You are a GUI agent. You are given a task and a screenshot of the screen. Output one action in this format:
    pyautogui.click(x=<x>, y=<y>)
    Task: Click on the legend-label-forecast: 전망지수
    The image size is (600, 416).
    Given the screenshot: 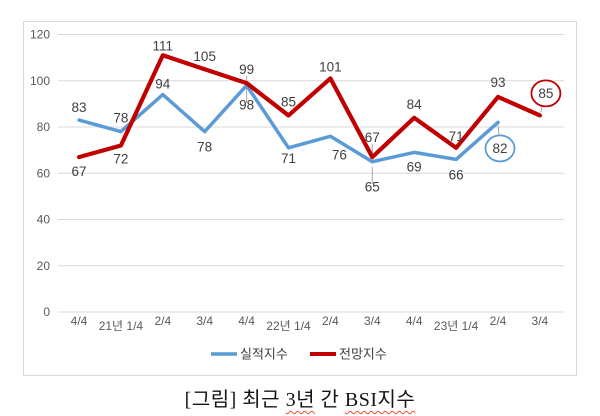 What is the action you would take?
    pyautogui.click(x=363, y=354)
    